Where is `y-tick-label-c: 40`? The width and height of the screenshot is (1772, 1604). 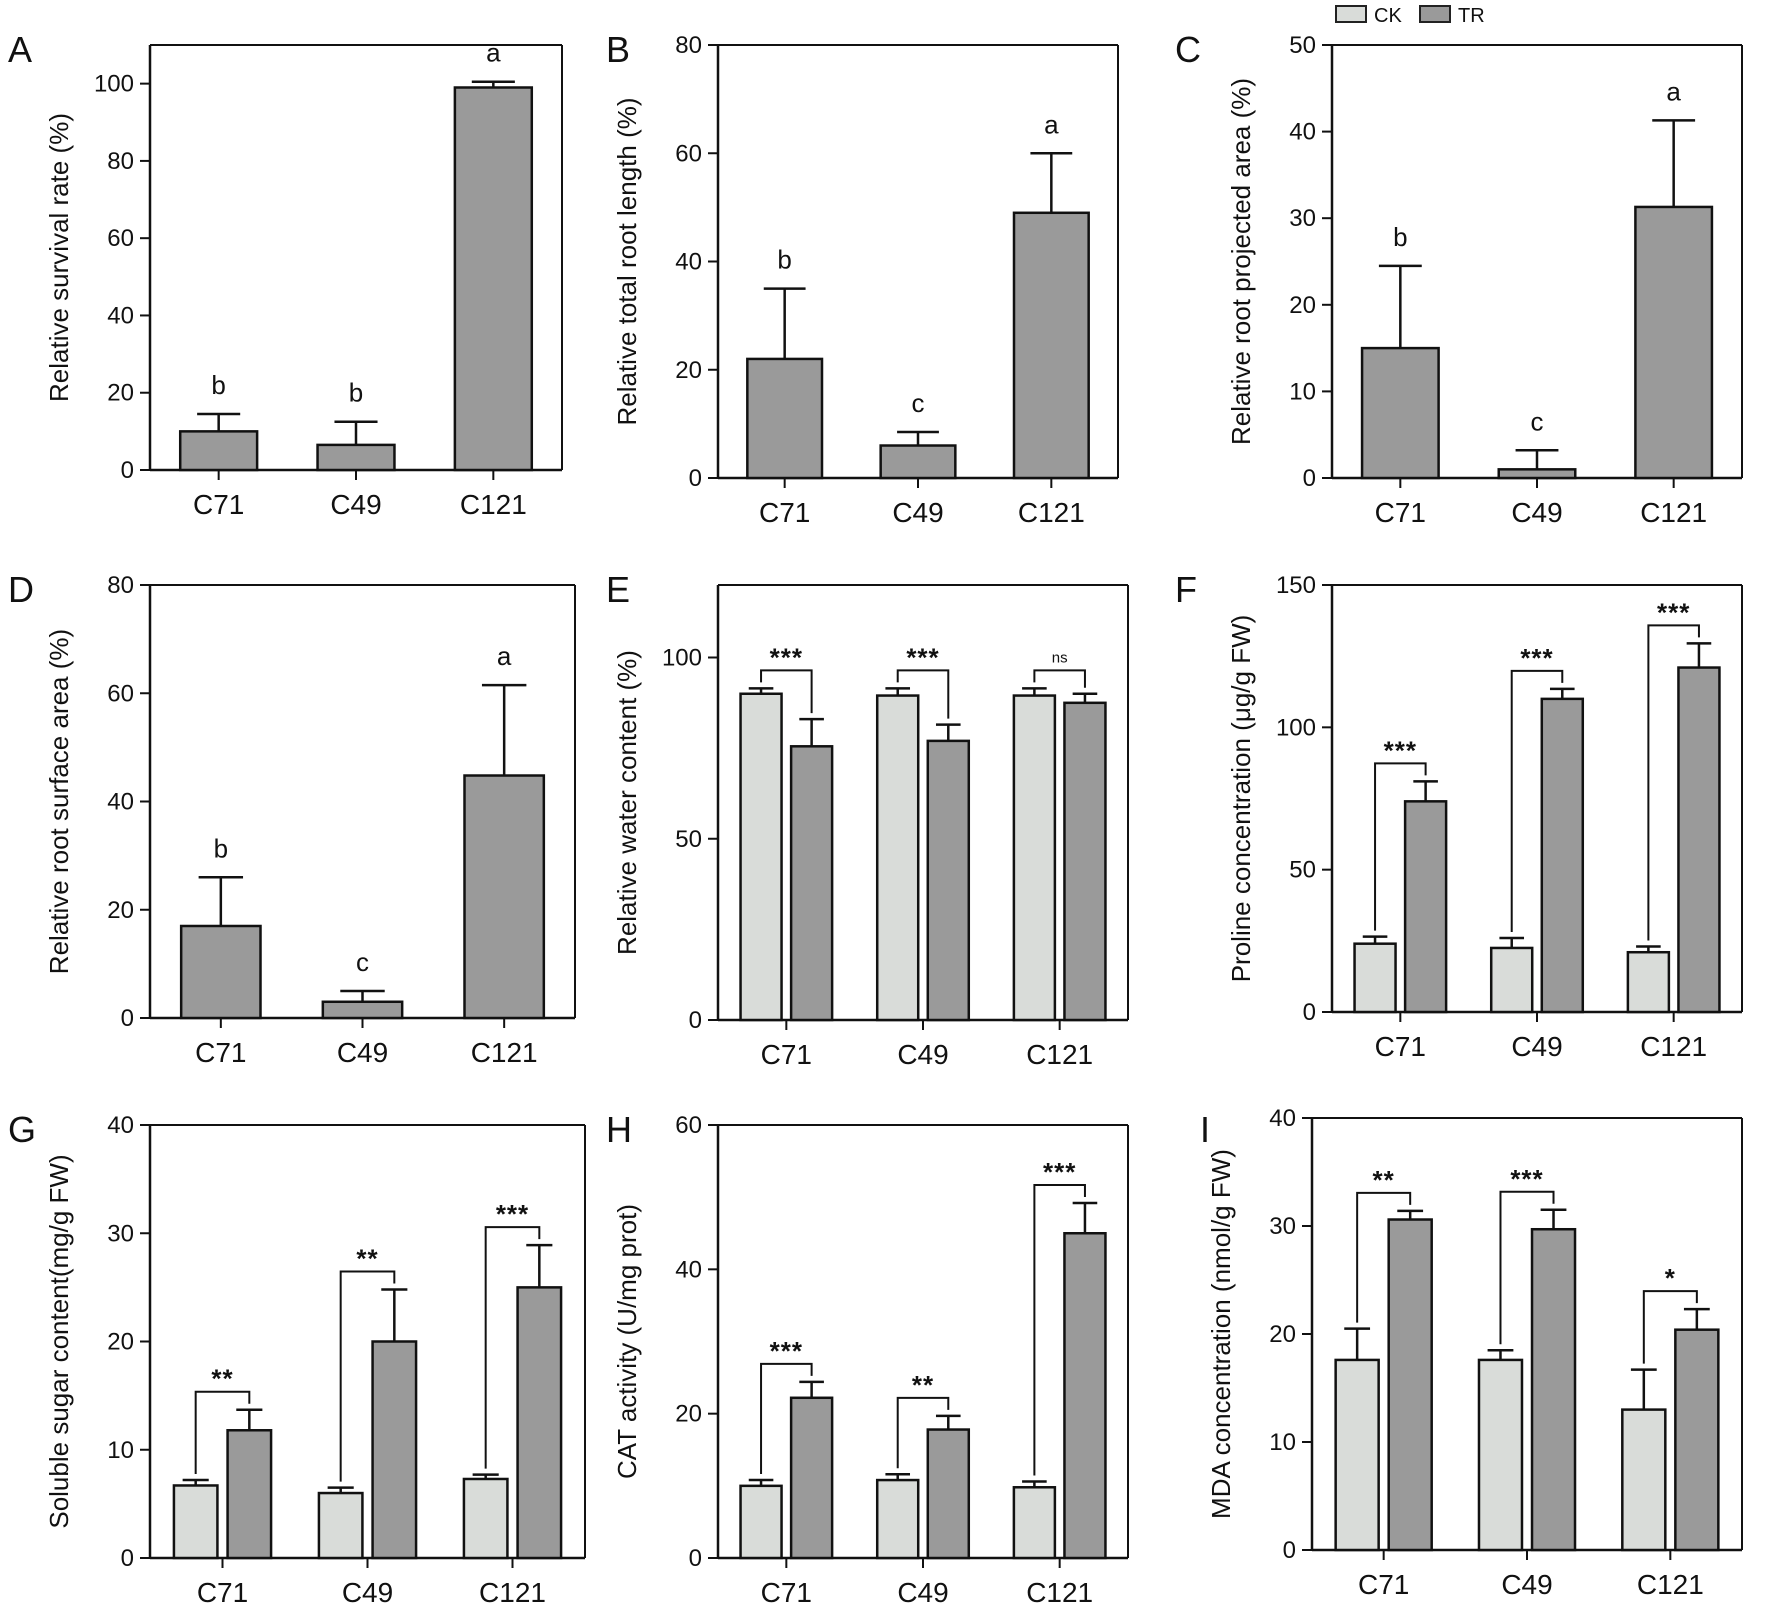 y-tick-label-c: 40 is located at coordinates (1302, 132).